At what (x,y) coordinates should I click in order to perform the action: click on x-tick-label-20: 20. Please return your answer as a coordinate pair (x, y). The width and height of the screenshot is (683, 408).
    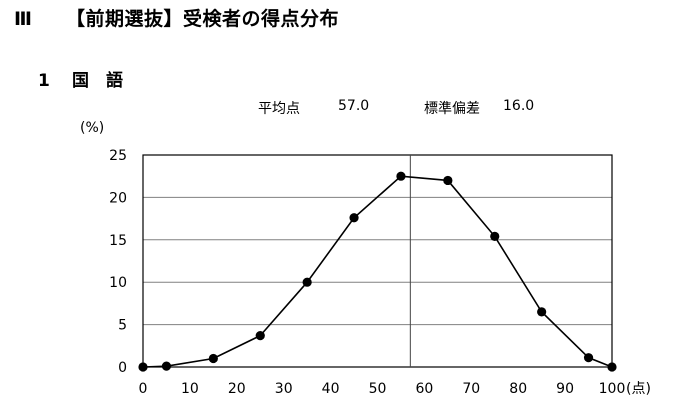
    Looking at the image, I should click on (237, 389).